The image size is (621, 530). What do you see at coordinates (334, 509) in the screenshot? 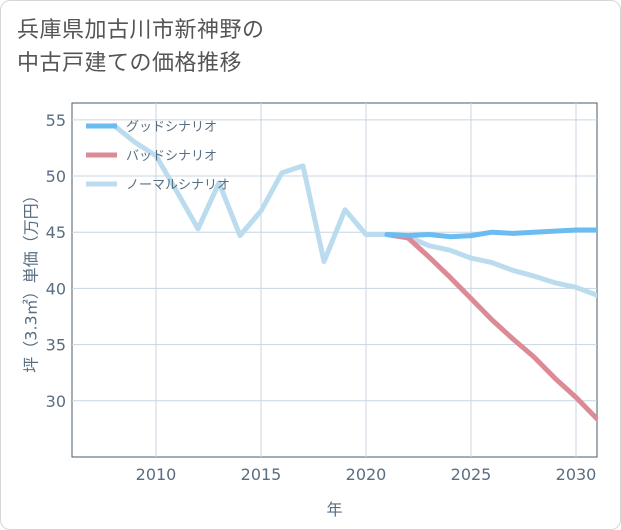
I see `x-axis-label: 年` at bounding box center [334, 509].